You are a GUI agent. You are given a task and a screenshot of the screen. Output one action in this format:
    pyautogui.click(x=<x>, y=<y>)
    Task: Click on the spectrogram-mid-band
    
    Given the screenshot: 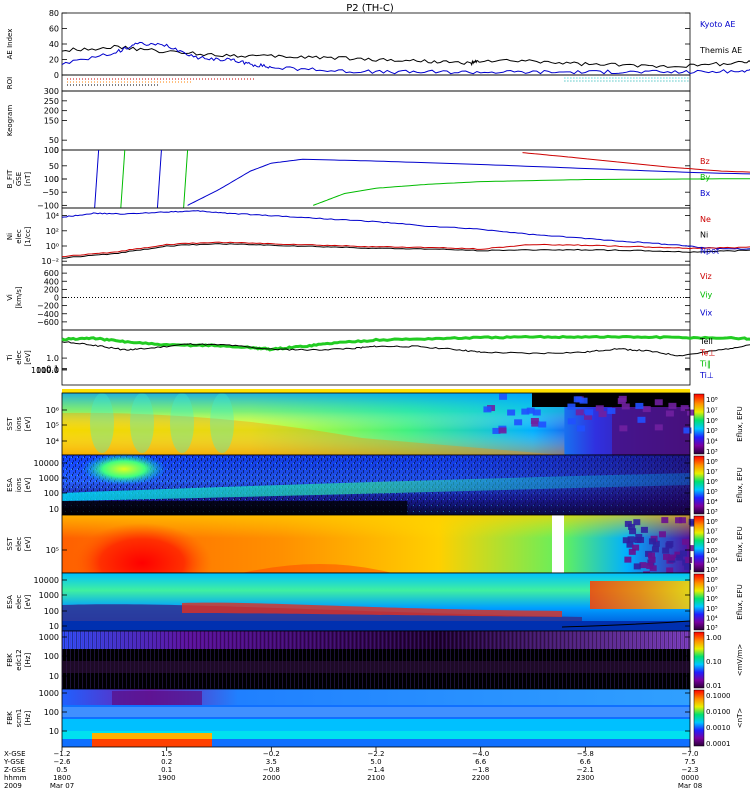 What is the action you would take?
    pyautogui.click(x=376, y=667)
    